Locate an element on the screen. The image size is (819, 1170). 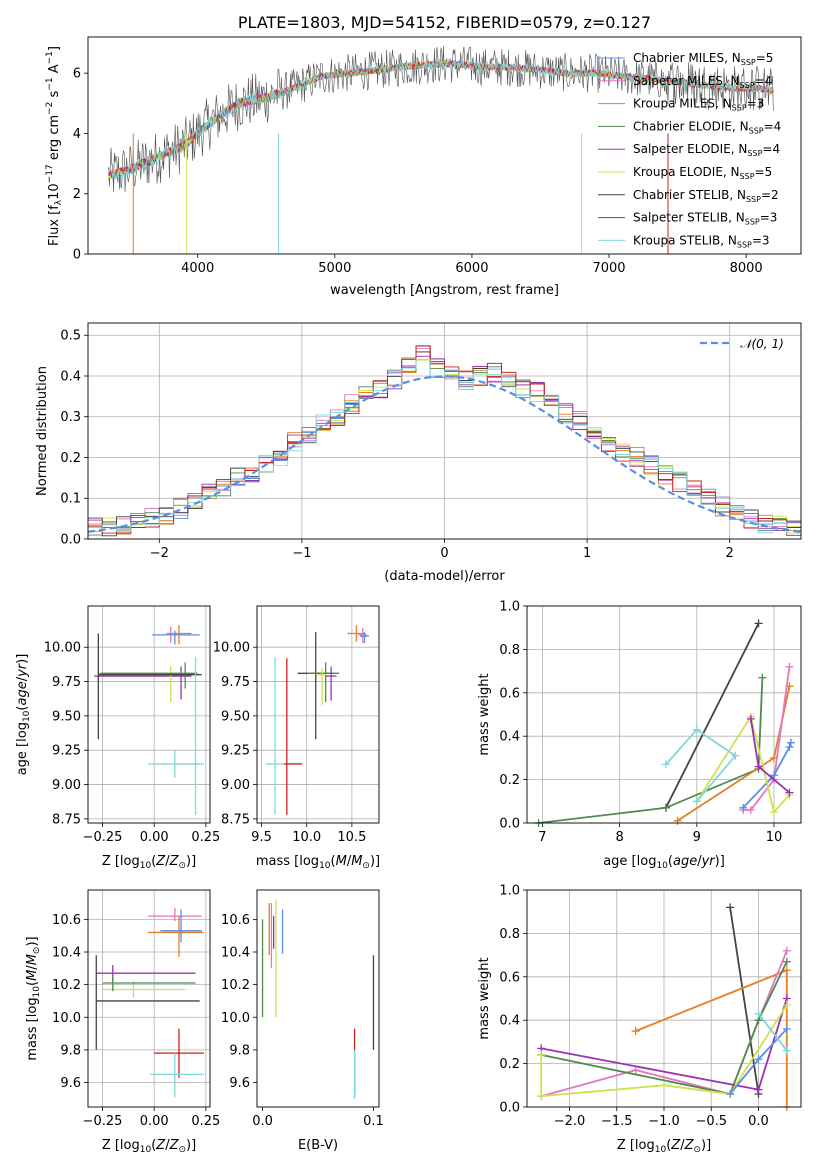
y-axis-label: age [log10(age/yr)] is located at coordinates (23, 715).